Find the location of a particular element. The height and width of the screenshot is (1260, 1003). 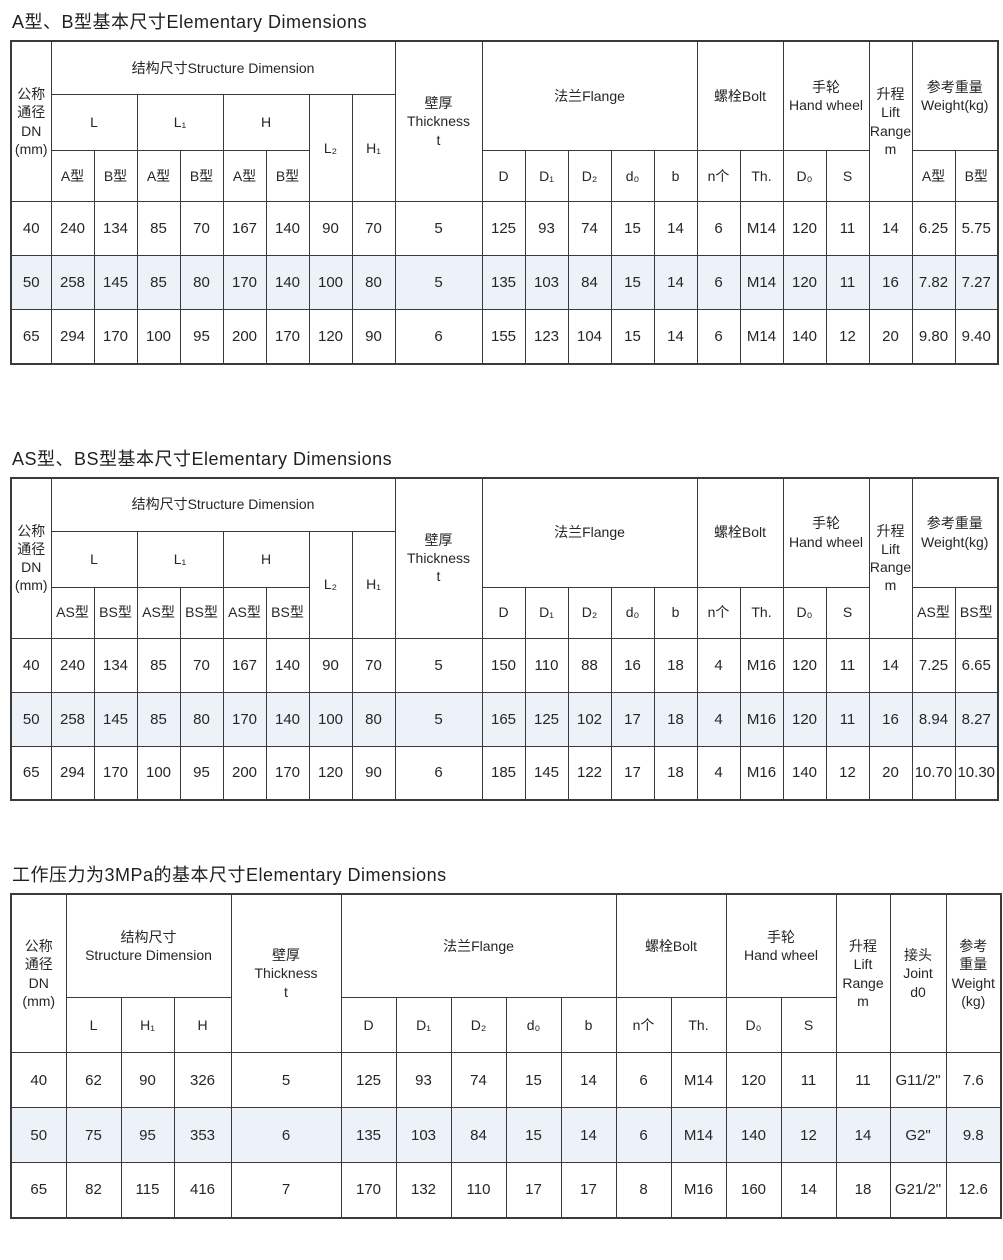

header-wheel-d0: D₀ is located at coordinates (804, 612).